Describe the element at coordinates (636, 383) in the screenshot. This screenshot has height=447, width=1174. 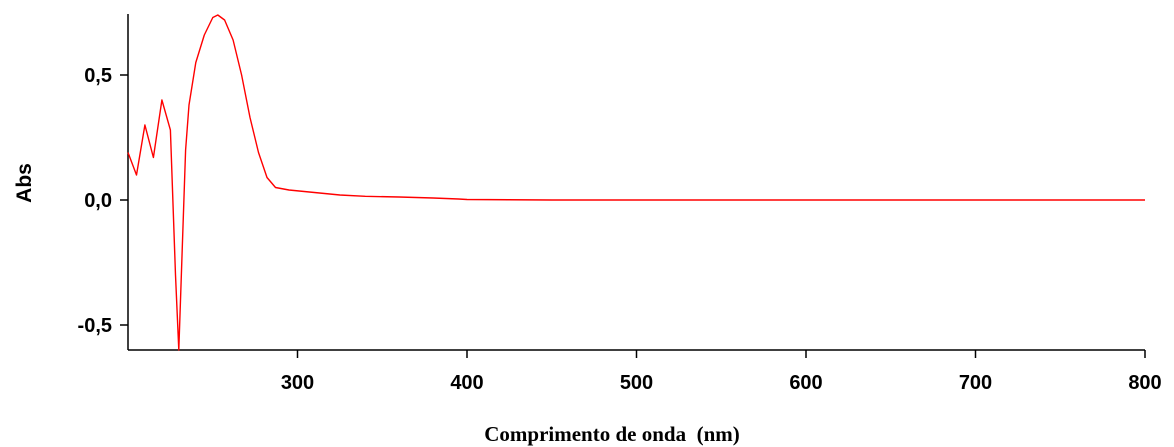
I see `x-tick-label: 500` at that location.